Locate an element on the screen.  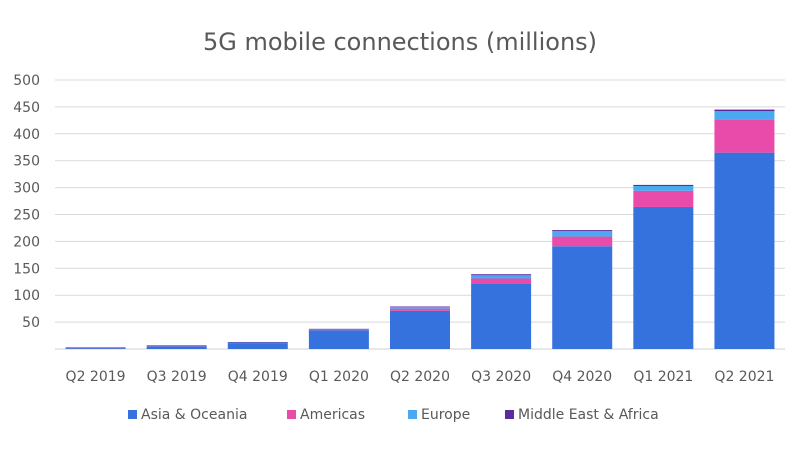
y-tick-label: 100 is located at coordinates (26, 296).